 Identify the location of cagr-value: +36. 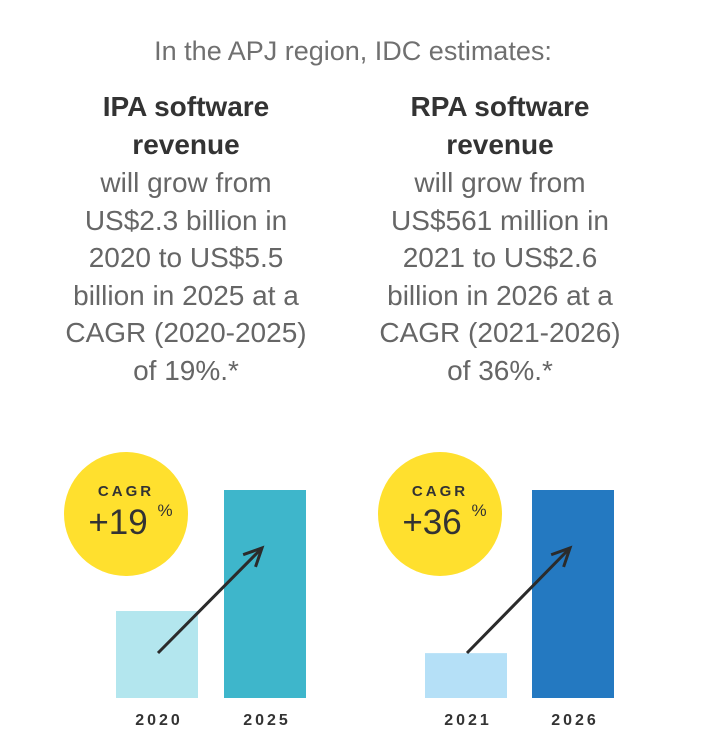
(431, 522).